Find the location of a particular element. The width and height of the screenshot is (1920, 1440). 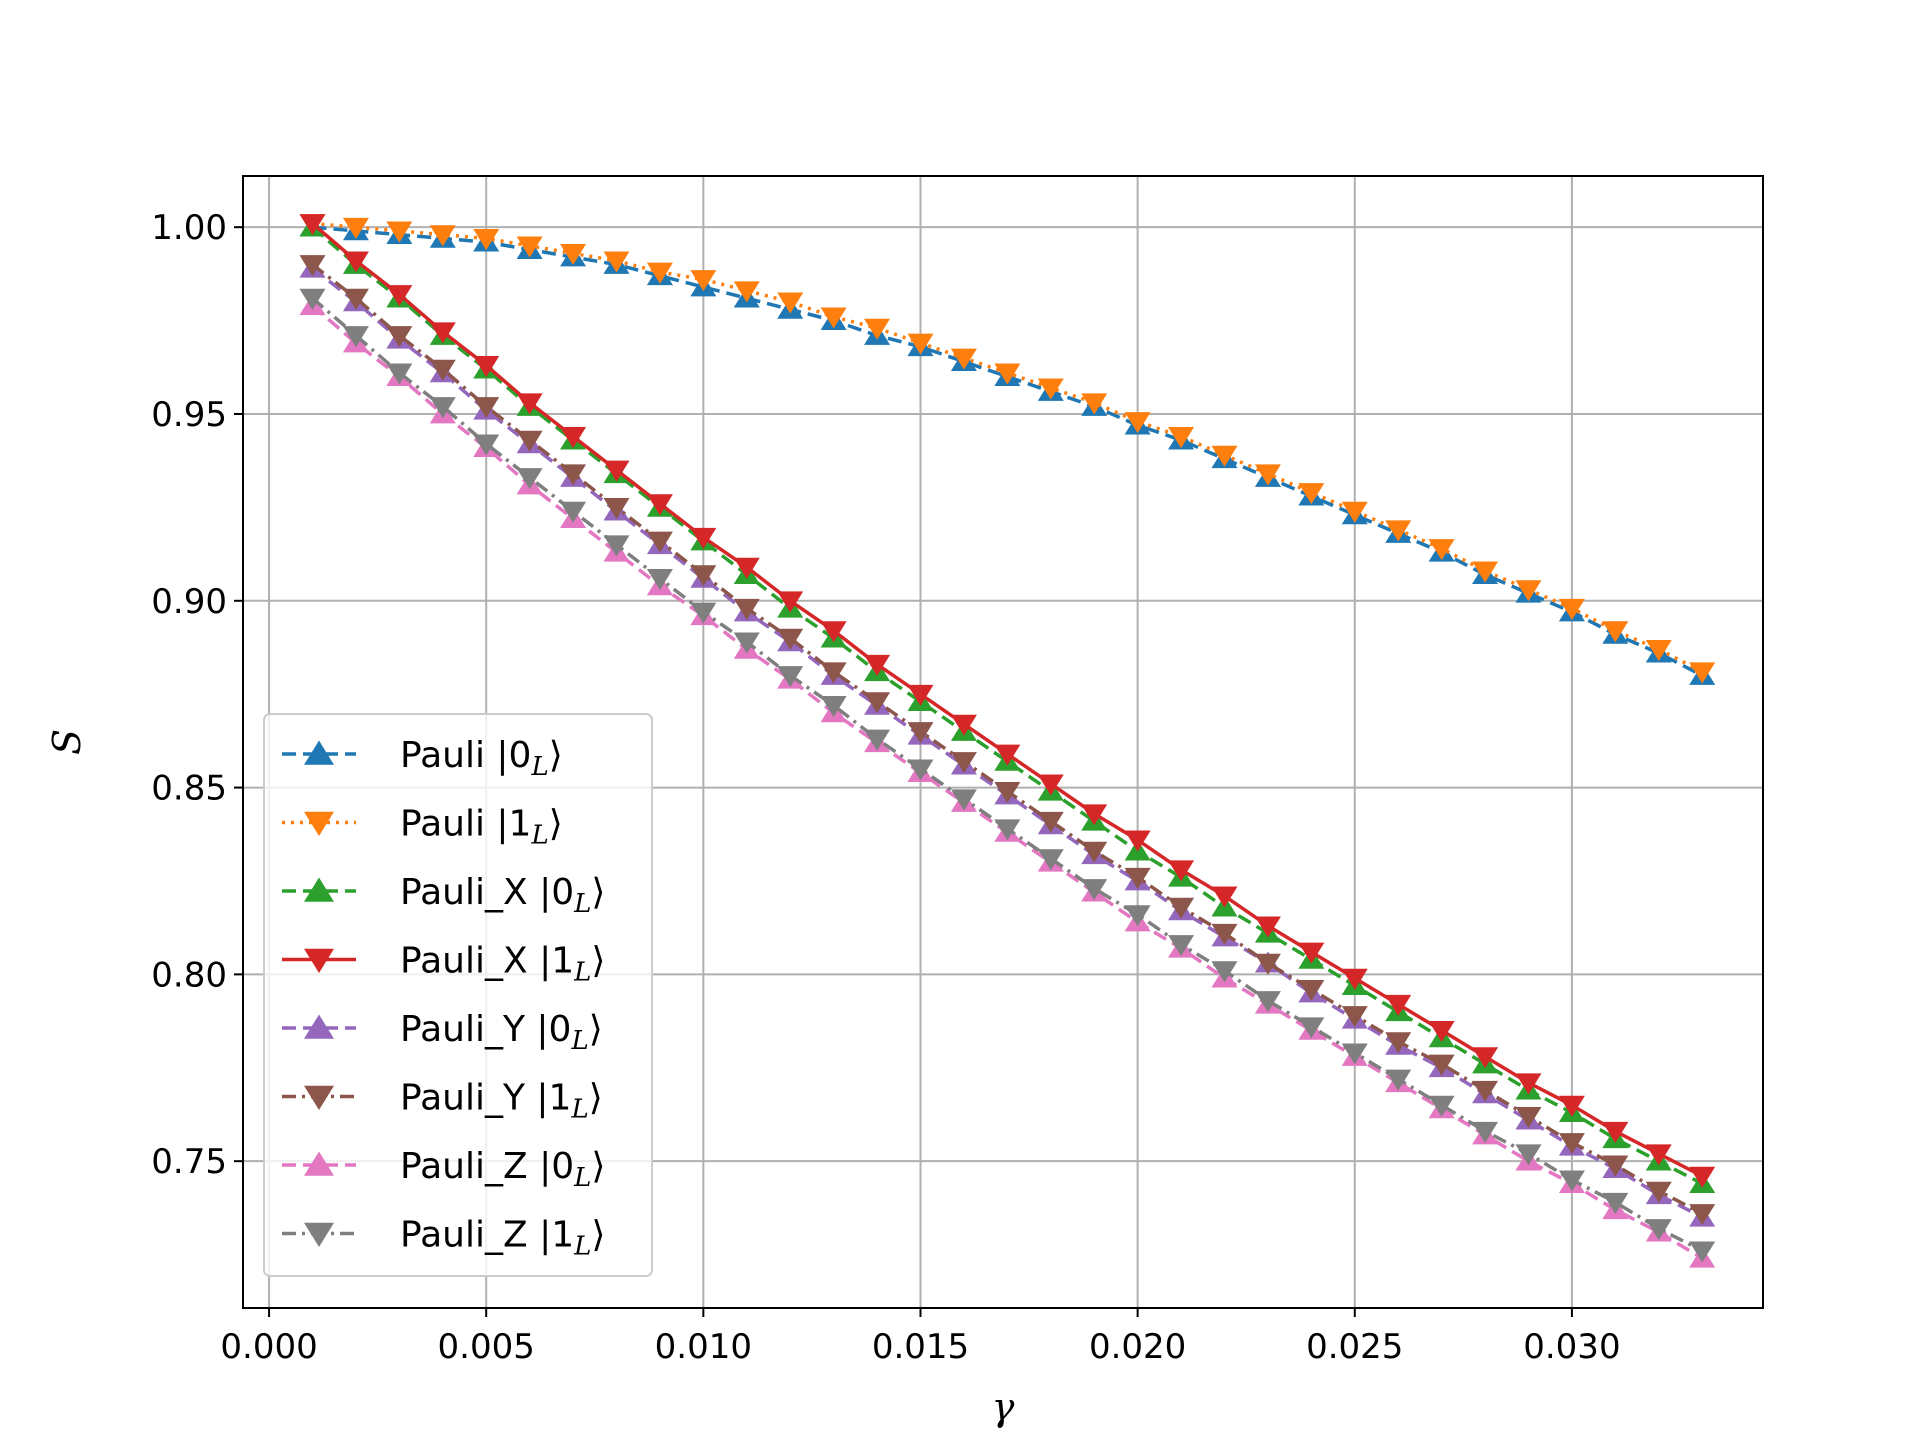

legend-entry: Pauli_X |1L⟩ is located at coordinates (443, 964).